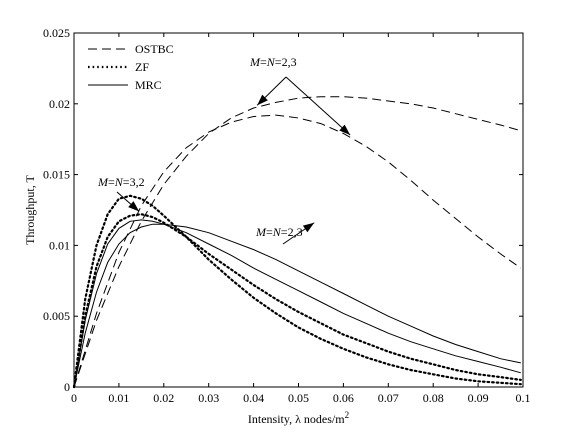 This screenshot has height=442, width=581. Describe the element at coordinates (208, 398) in the screenshot. I see `x-tick-label: 0.03` at that location.